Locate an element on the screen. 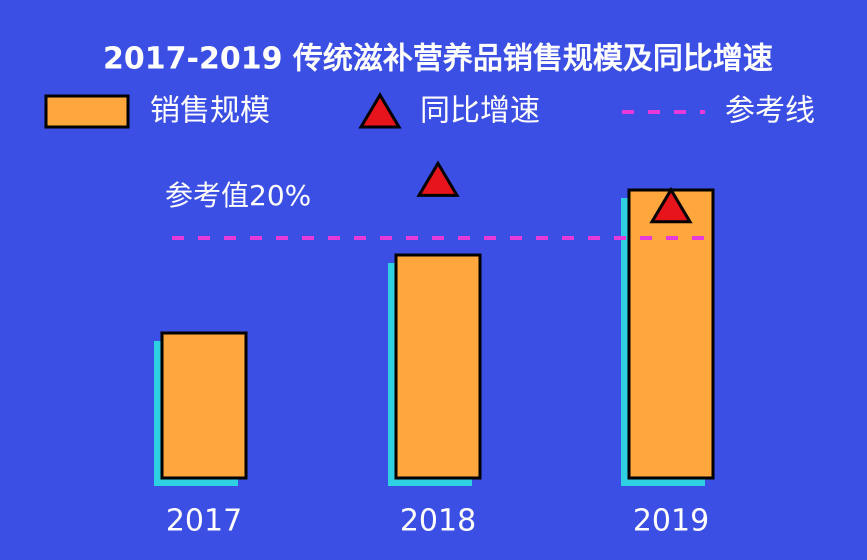 This screenshot has width=867, height=560. legend-label: 参考线 is located at coordinates (770, 111).